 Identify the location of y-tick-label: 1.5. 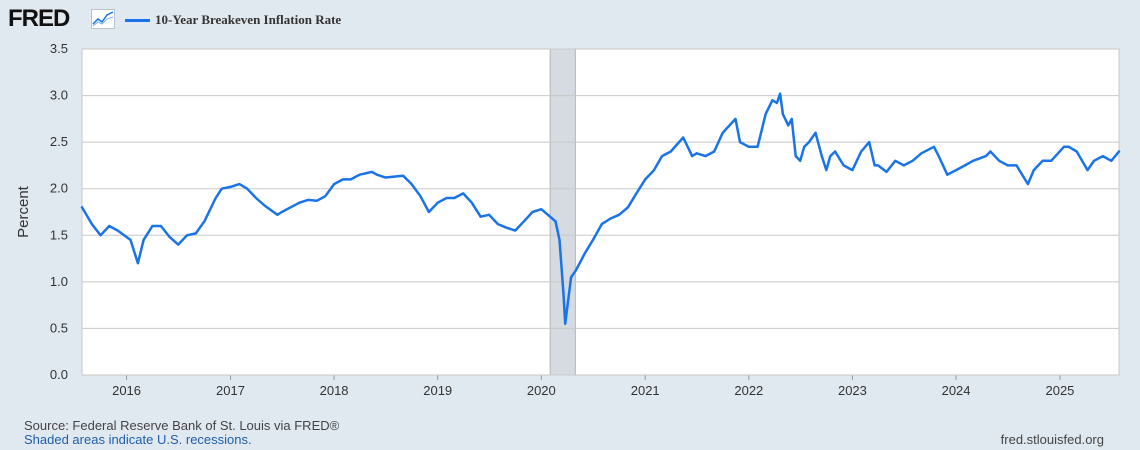
(59, 234).